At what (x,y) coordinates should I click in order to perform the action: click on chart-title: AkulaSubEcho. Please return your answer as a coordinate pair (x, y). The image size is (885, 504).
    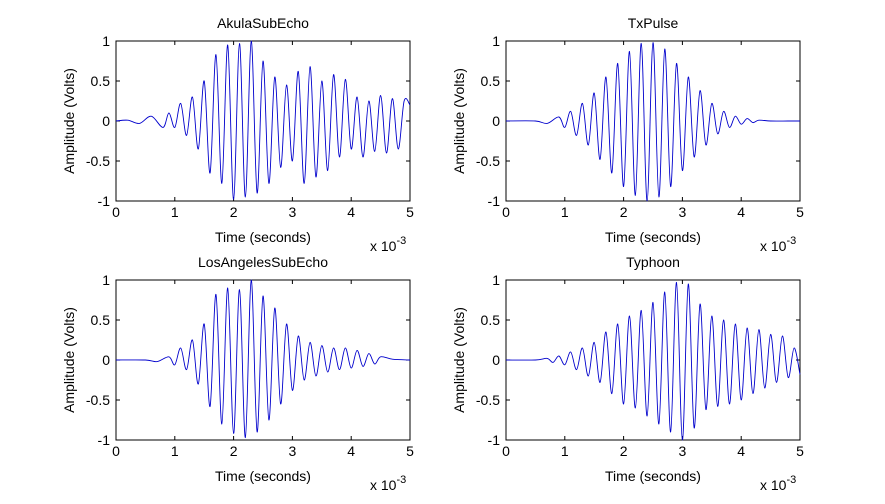
    Looking at the image, I should click on (263, 23).